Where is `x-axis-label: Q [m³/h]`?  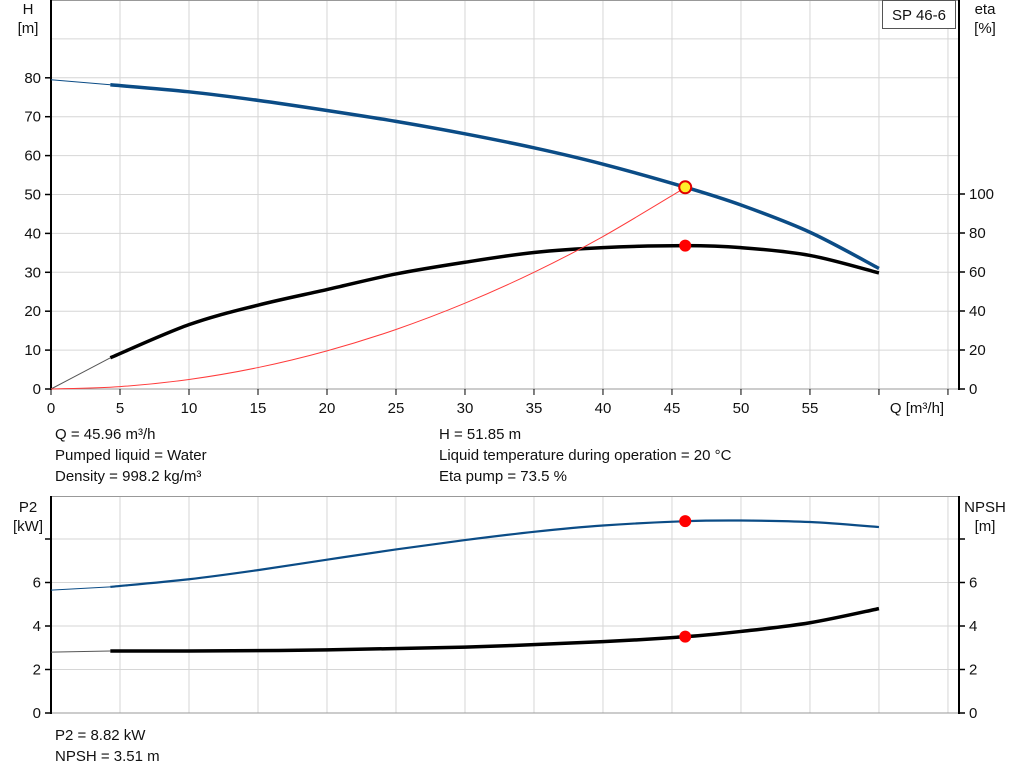 x-axis-label: Q [m³/h] is located at coordinates (917, 408).